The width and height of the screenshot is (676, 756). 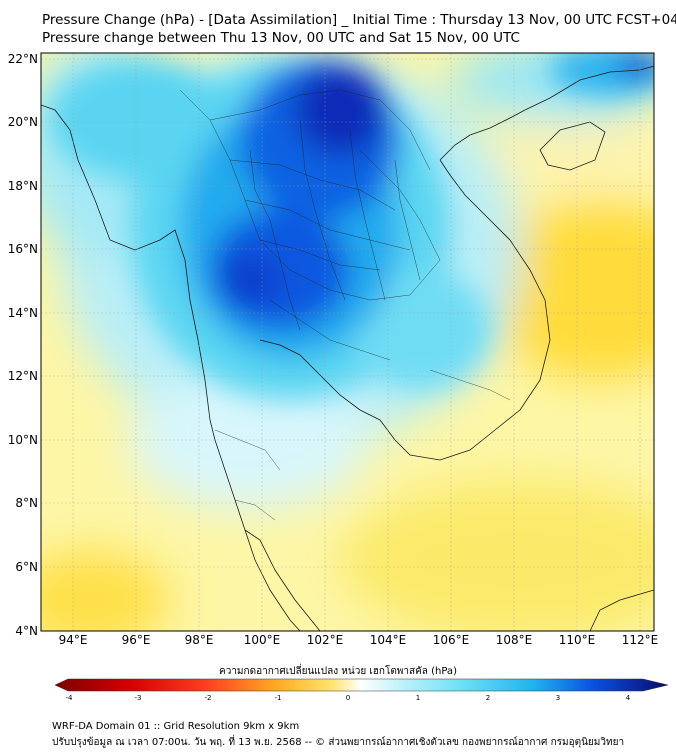 What do you see at coordinates (418, 698) in the screenshot?
I see `colorbar-tick: 1` at bounding box center [418, 698].